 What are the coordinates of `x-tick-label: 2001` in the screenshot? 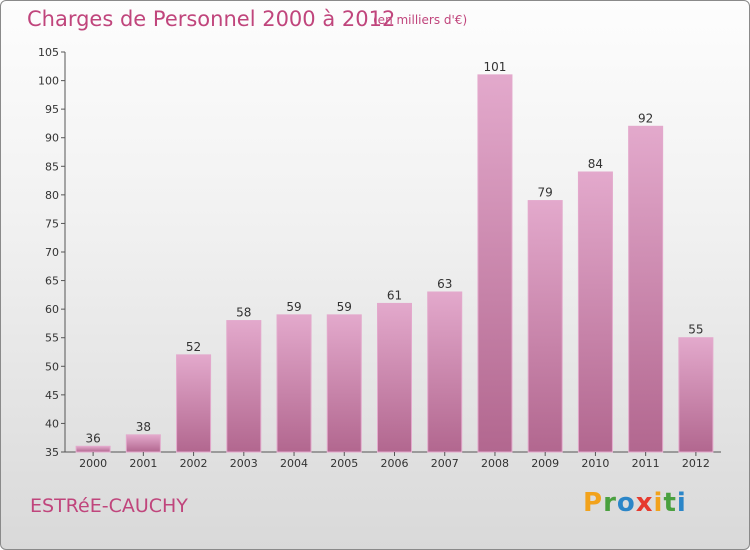 It's located at (143, 463).